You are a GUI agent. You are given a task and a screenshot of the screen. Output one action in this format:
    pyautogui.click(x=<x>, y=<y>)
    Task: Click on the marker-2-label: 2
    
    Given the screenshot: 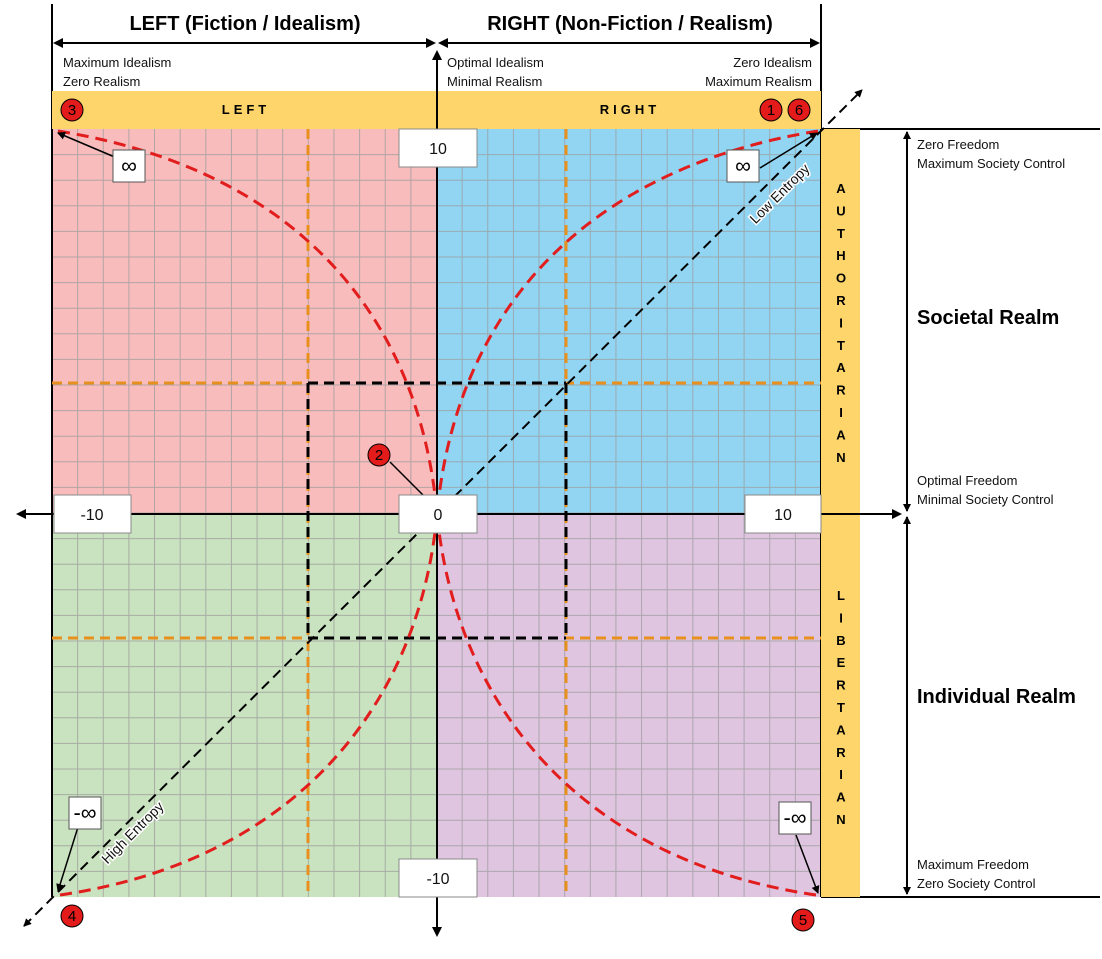 What is the action you would take?
    pyautogui.click(x=379, y=455)
    